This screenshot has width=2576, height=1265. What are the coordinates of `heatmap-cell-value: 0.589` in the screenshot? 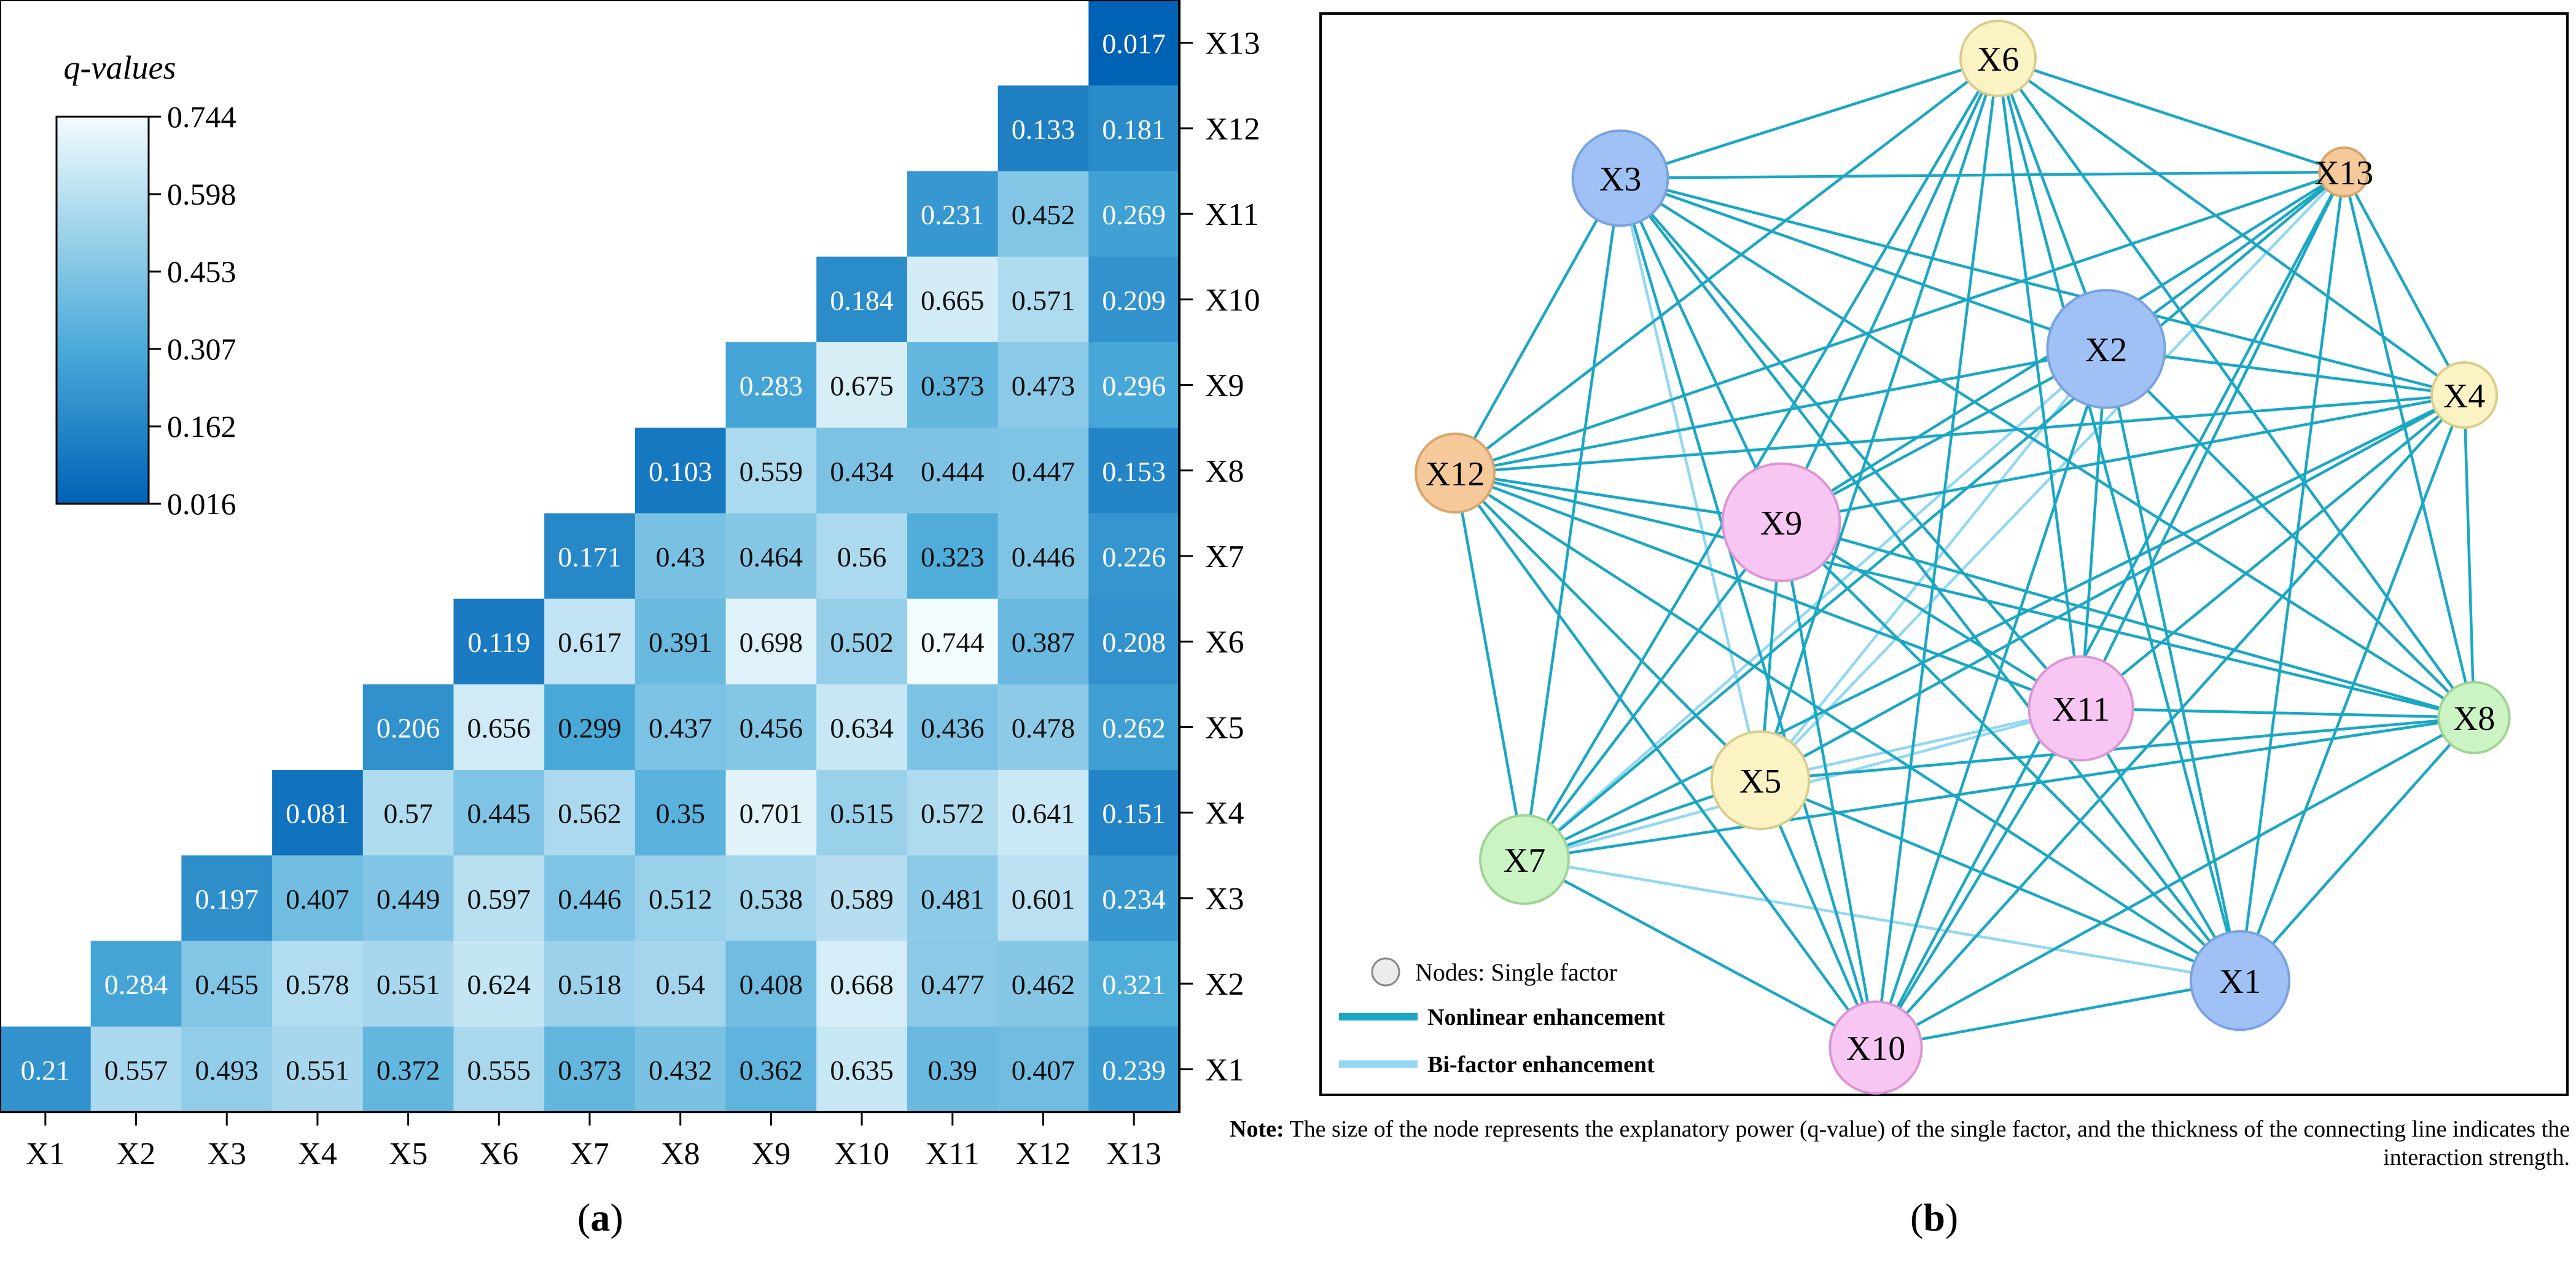 It's located at (862, 899).